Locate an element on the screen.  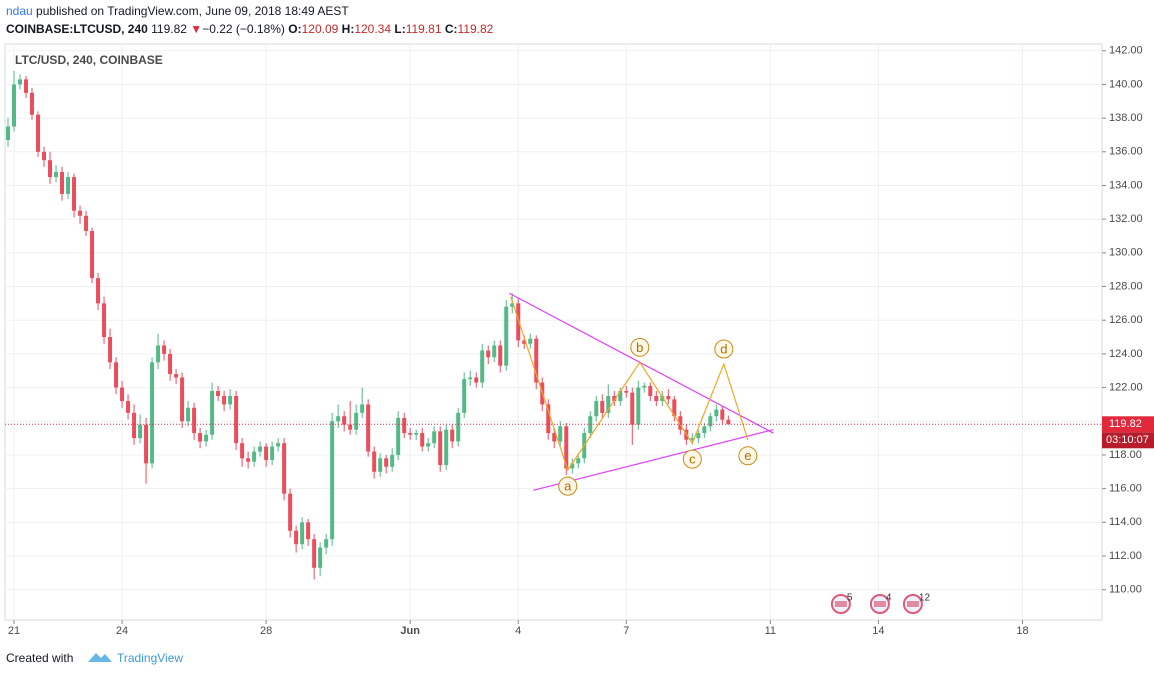
y-tick-label: 116.00 is located at coordinates (1125, 489).